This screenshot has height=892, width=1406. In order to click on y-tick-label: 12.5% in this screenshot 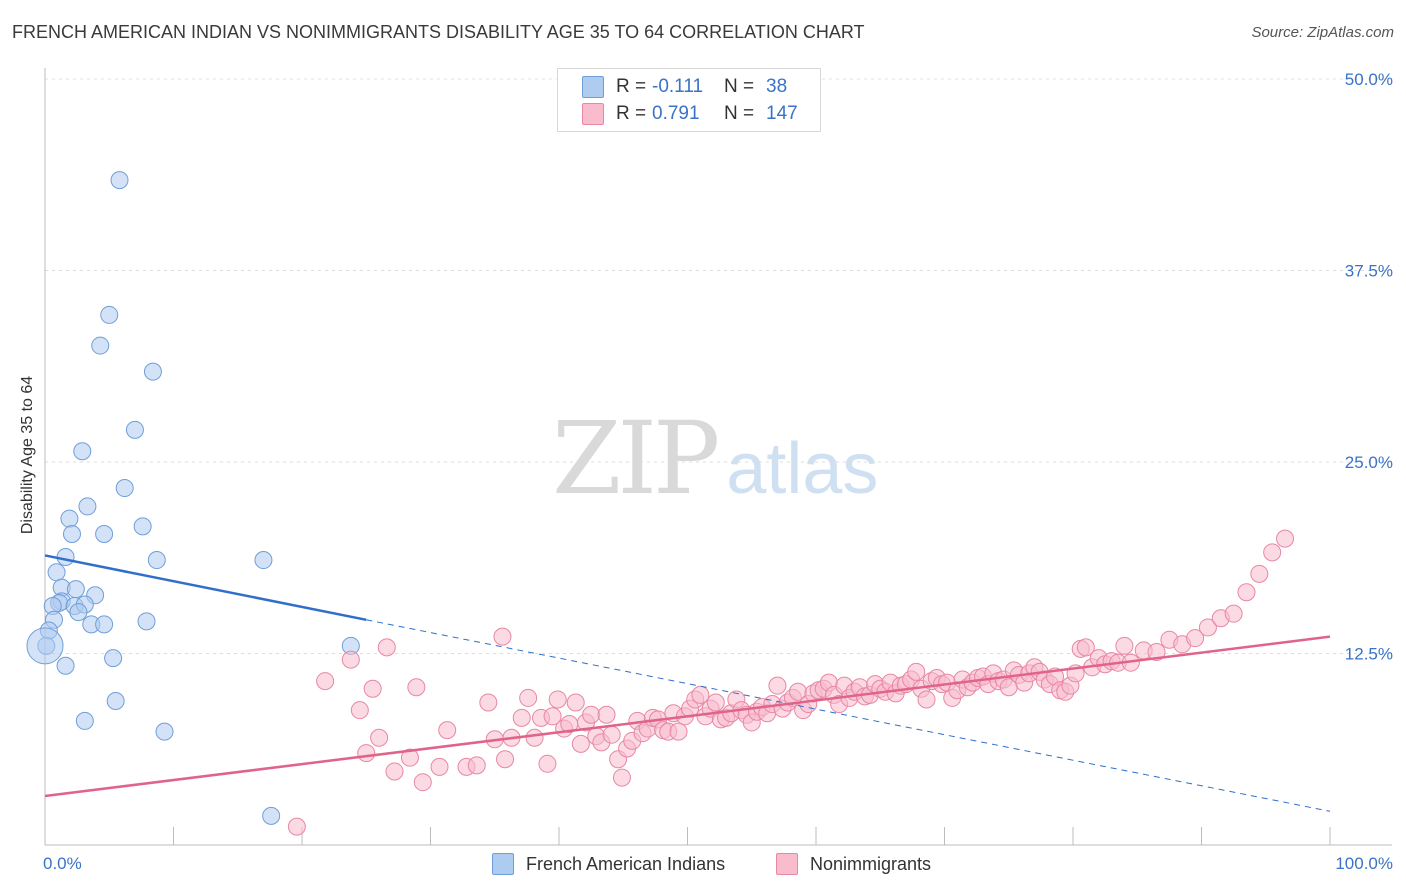, I will do `click(1369, 654)`.